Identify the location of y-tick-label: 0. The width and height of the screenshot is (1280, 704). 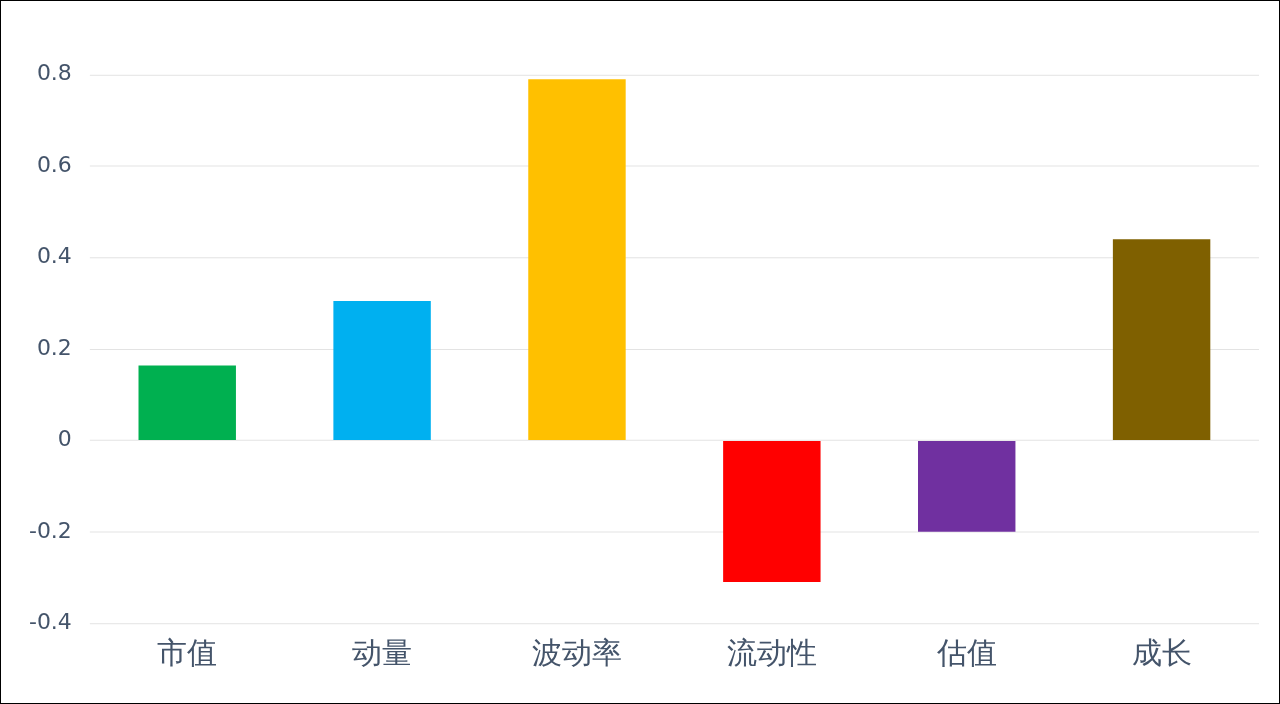
(64, 439).